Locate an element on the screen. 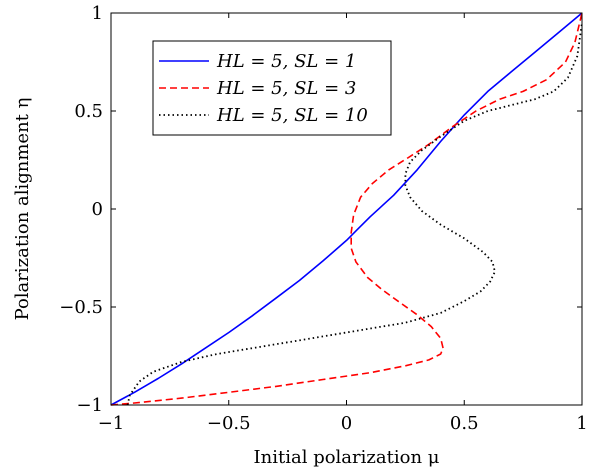  x-tick-label: 1 is located at coordinates (581, 423).